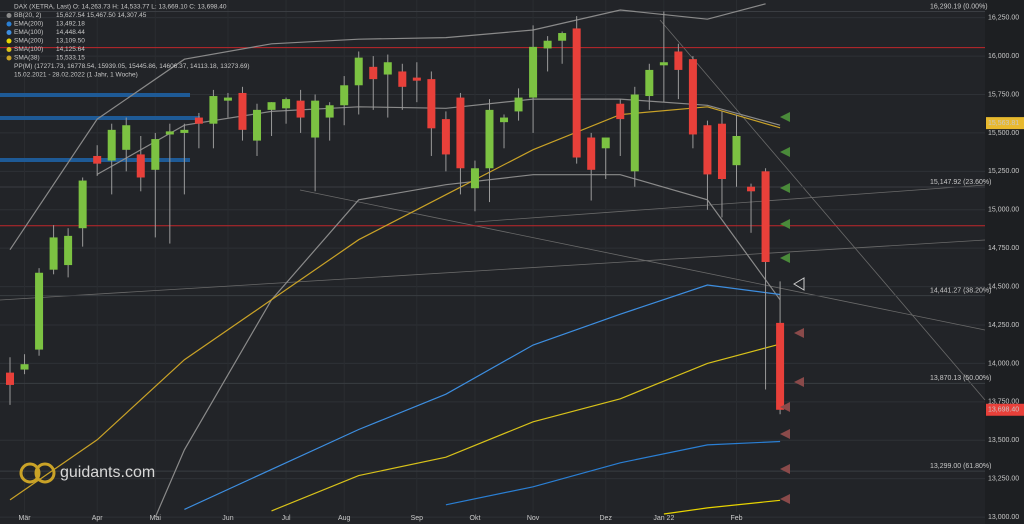 The height and width of the screenshot is (524, 1024). What do you see at coordinates (663, 518) in the screenshot?
I see `x-tick-label: Jan 22` at bounding box center [663, 518].